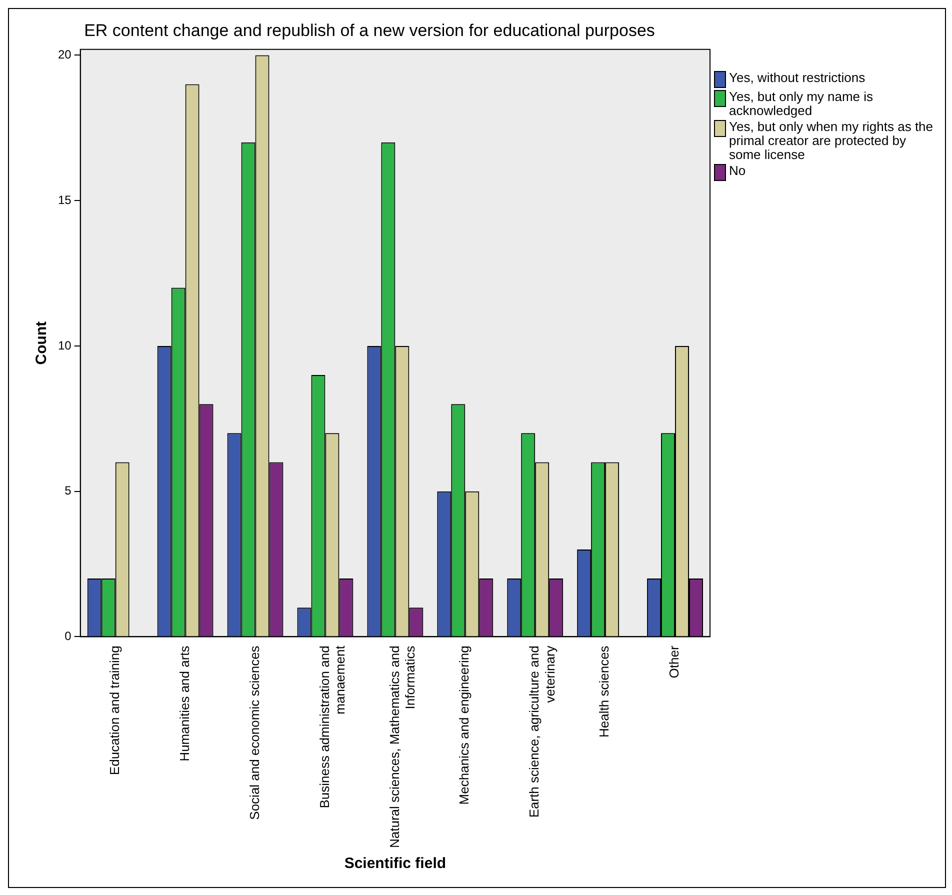 The image size is (952, 895). What do you see at coordinates (801, 103) in the screenshot?
I see `legend-label: Yes, but only my name is acknowledged` at bounding box center [801, 103].